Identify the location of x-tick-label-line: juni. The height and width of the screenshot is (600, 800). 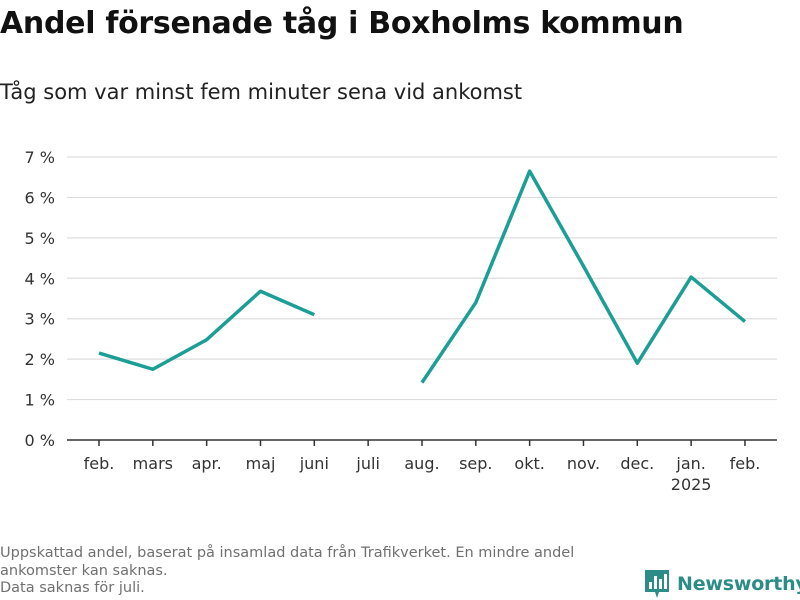
(314, 463).